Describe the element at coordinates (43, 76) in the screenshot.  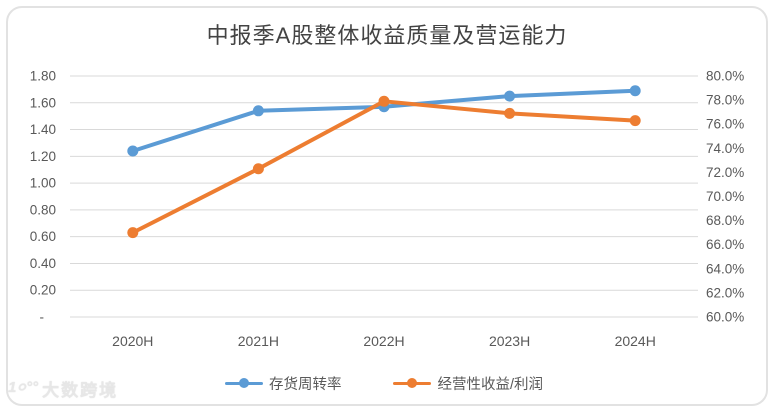
I see `y-axis-left-tick: 1.80` at that location.